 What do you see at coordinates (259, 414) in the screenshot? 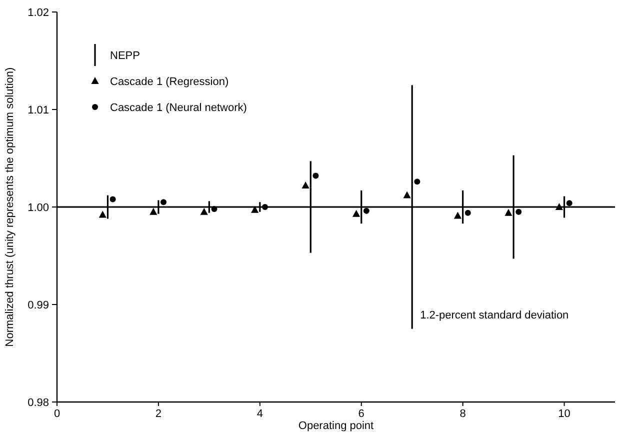
I see `x-tick-label: 4` at bounding box center [259, 414].